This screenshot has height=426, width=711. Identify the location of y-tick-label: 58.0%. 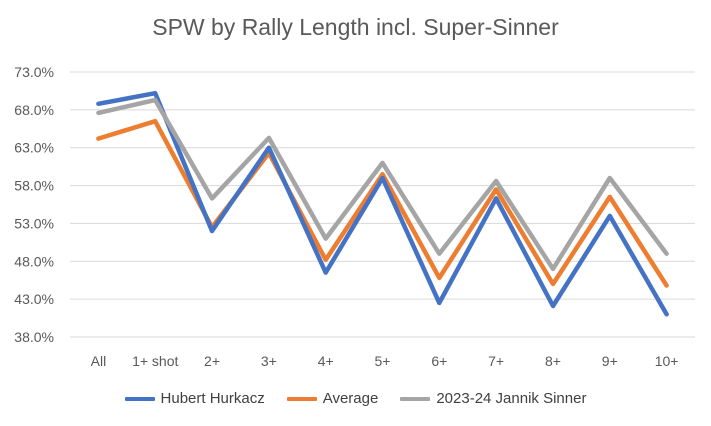
(34, 186).